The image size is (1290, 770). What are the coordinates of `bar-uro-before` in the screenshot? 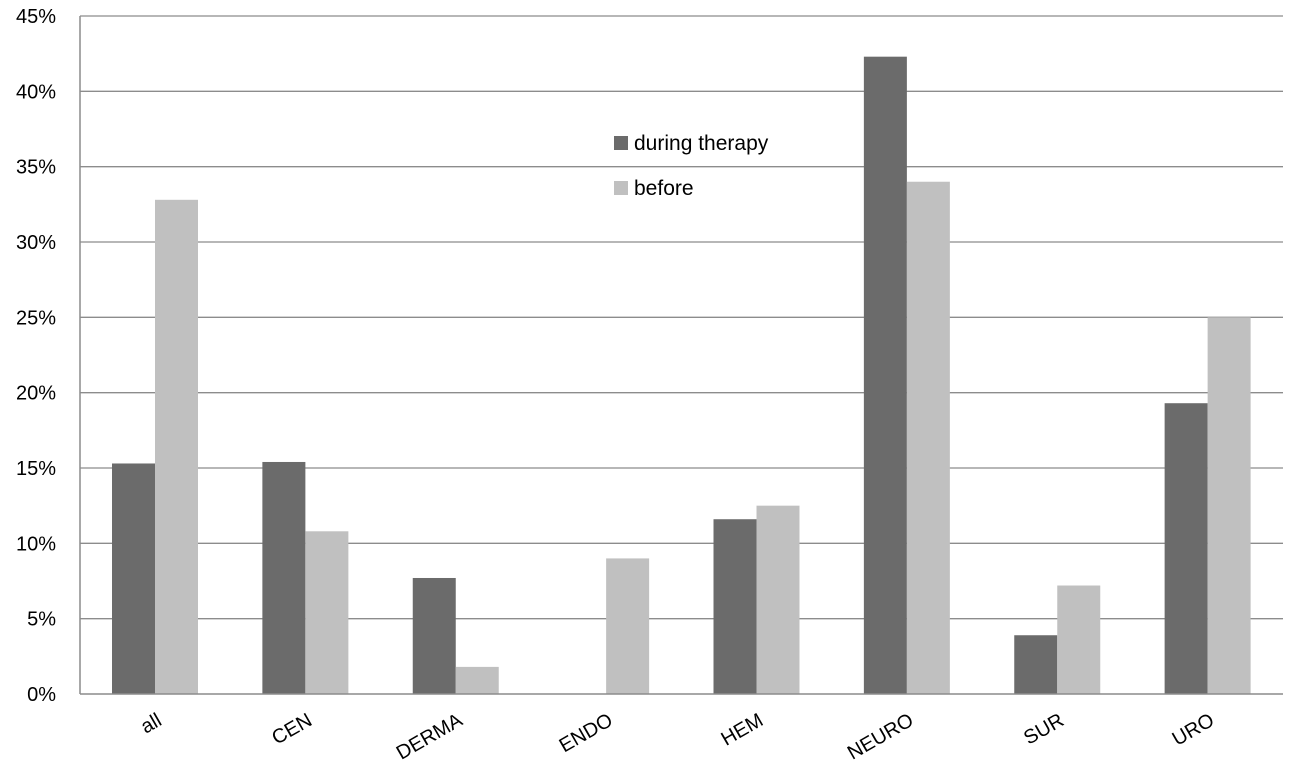 It's located at (1229, 505).